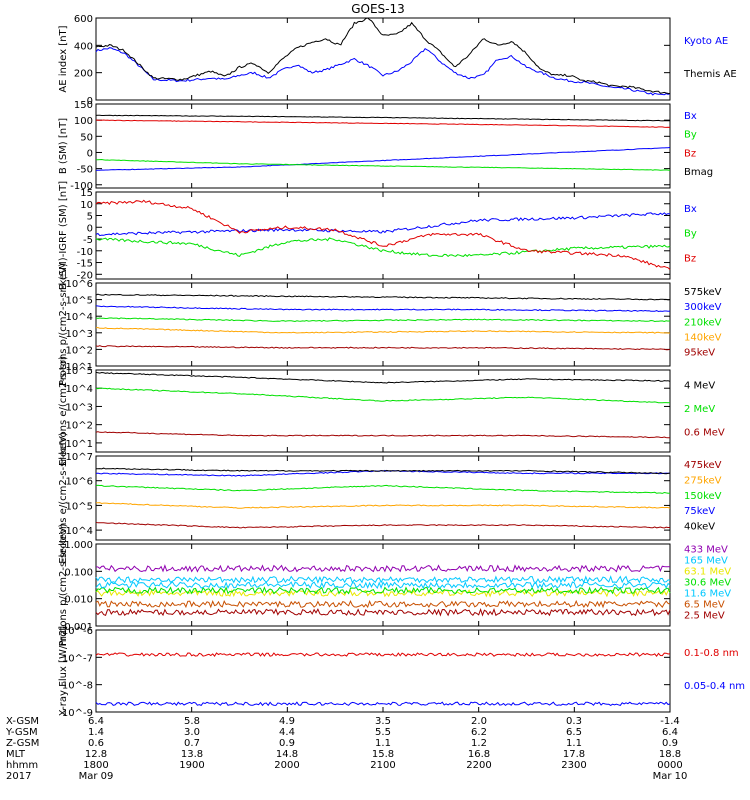 This screenshot has height=800, width=750. I want to click on series-line-6.5-MeV, so click(383, 604).